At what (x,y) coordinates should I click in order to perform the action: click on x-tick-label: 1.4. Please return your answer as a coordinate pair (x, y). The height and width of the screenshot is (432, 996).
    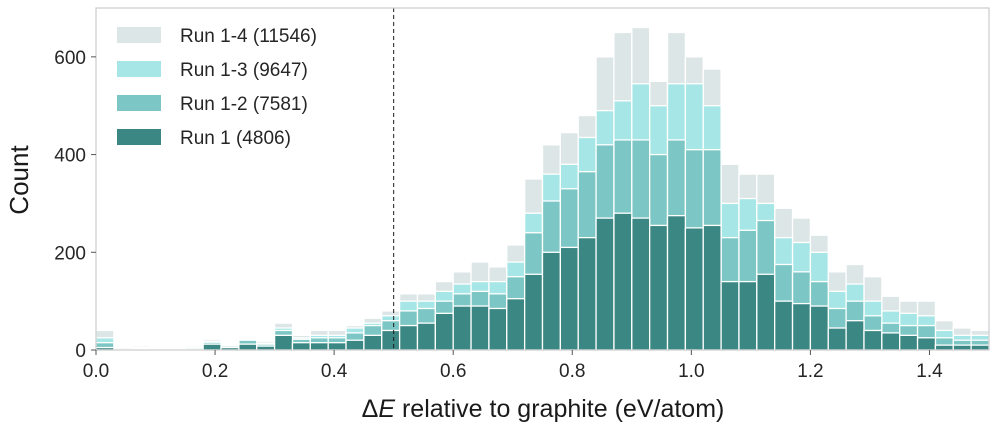
    Looking at the image, I should click on (929, 371).